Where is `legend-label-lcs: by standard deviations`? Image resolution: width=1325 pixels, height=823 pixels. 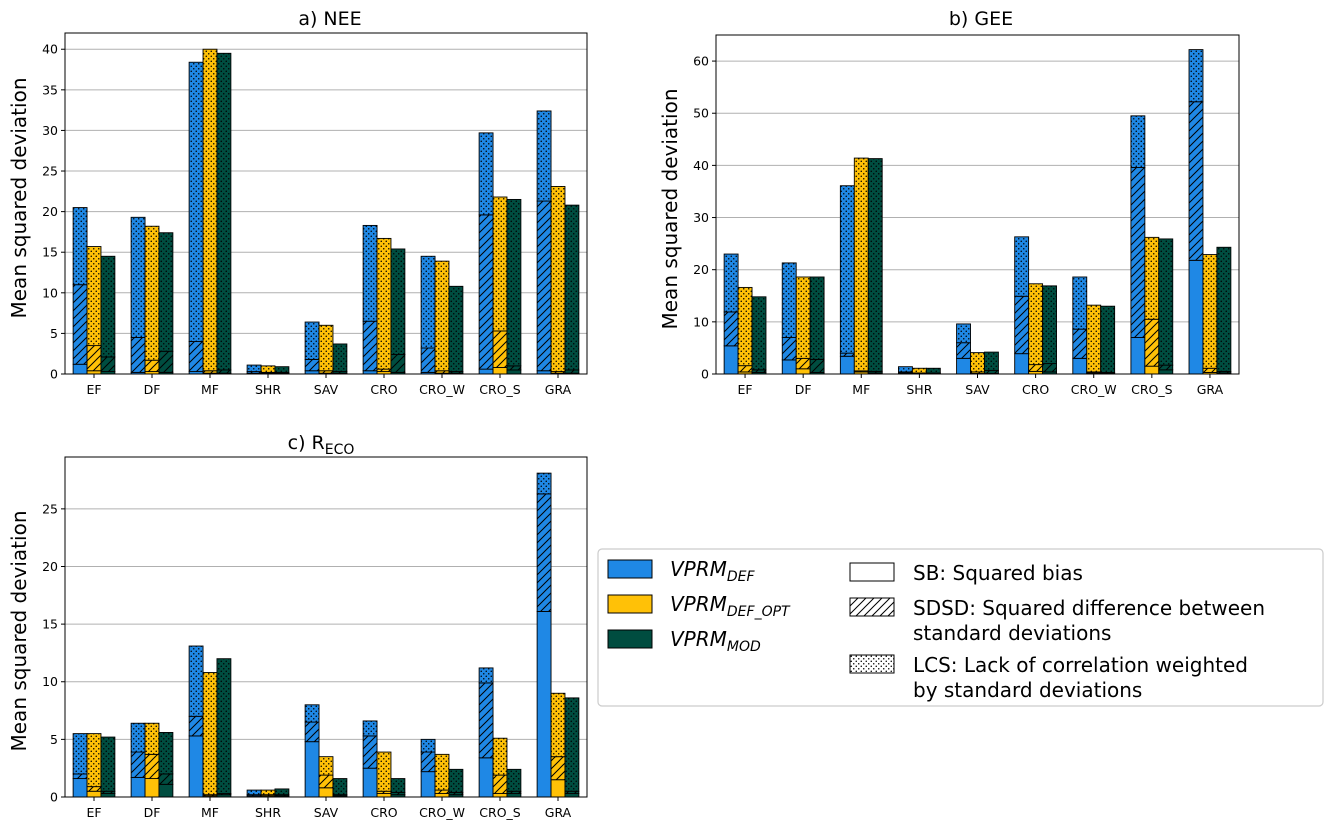
legend-label-lcs: by standard deviations is located at coordinates (1027, 690).